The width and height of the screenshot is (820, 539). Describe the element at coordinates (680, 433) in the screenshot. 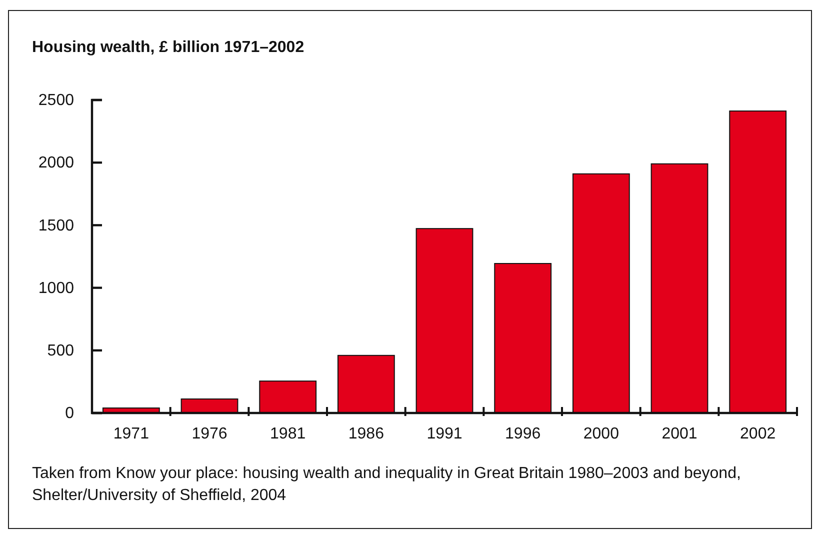

I see `x-tick-label: 2001` at that location.